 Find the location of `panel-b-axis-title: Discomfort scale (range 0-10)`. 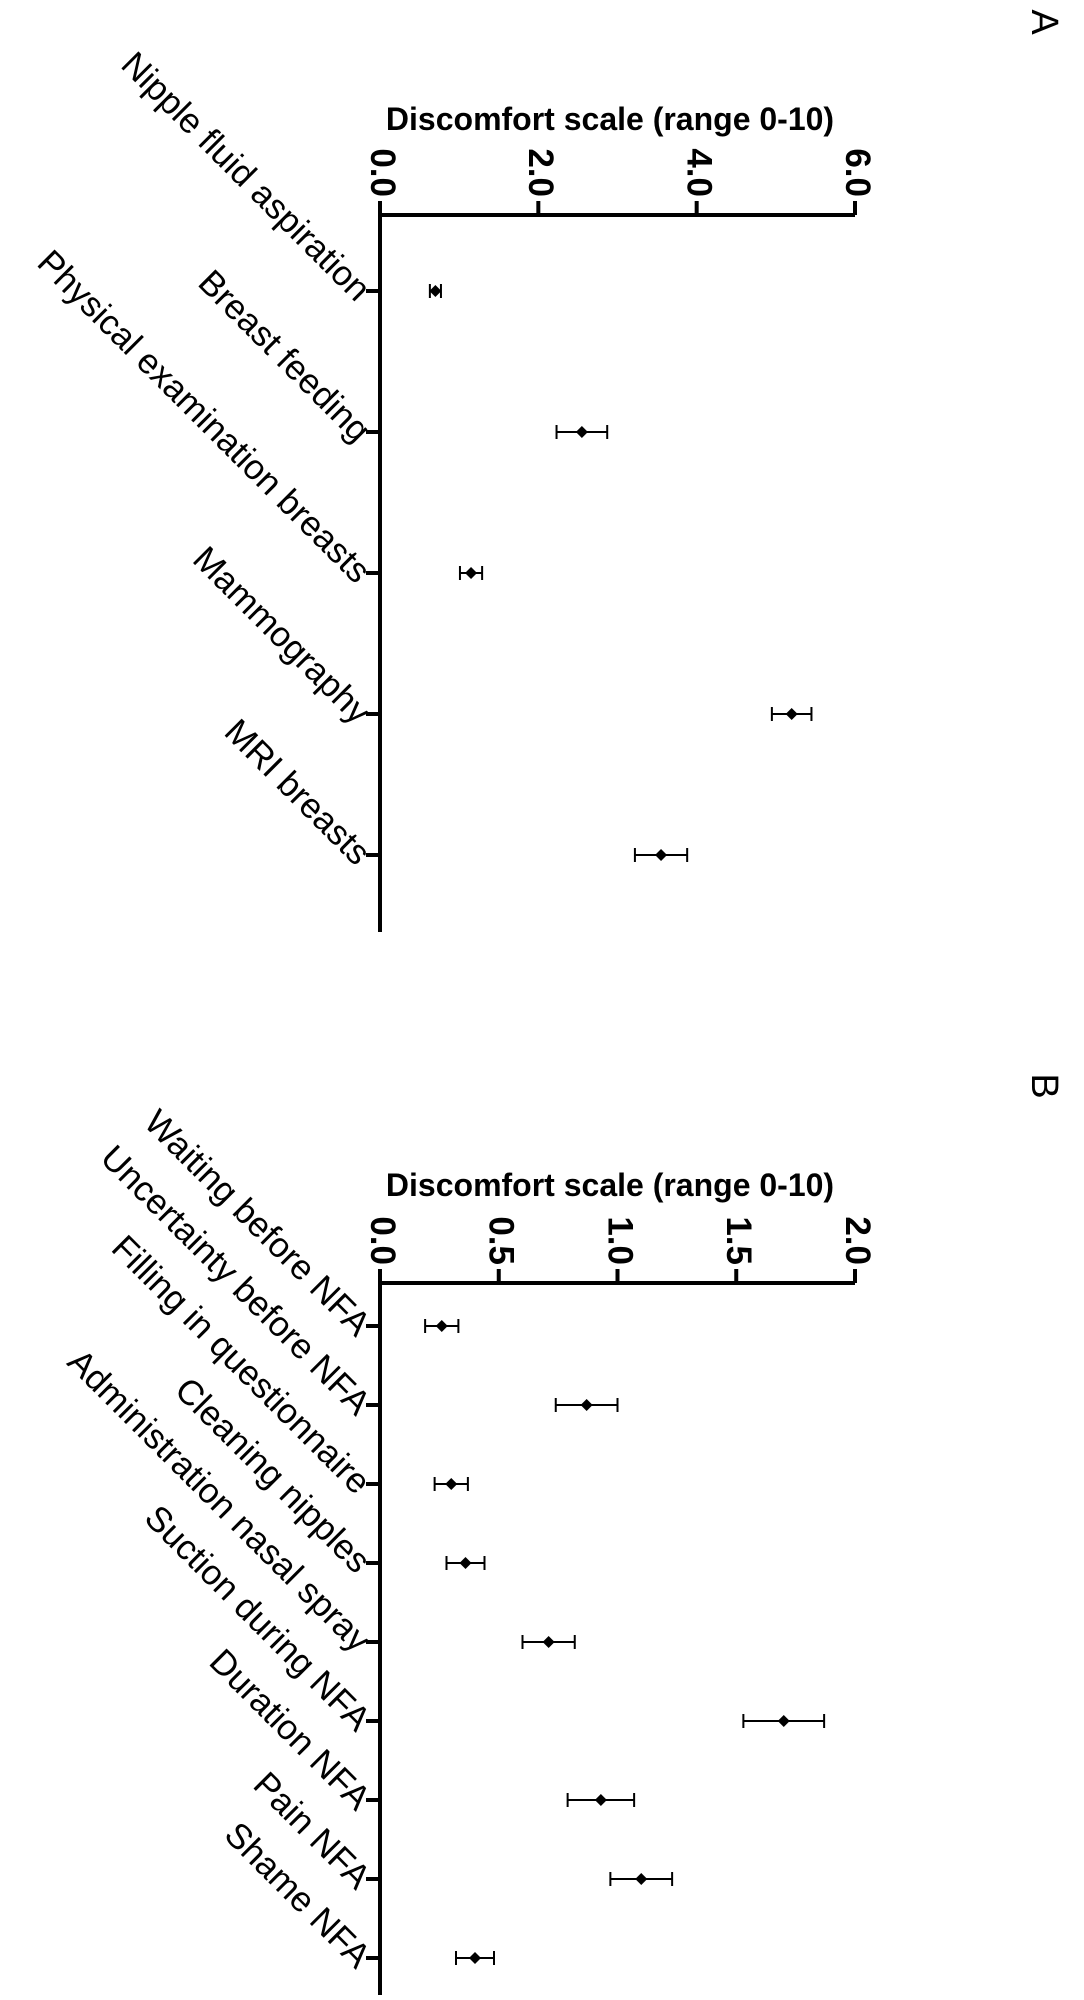

panel-b-axis-title: Discomfort scale (range 0-10) is located at coordinates (610, 1185).